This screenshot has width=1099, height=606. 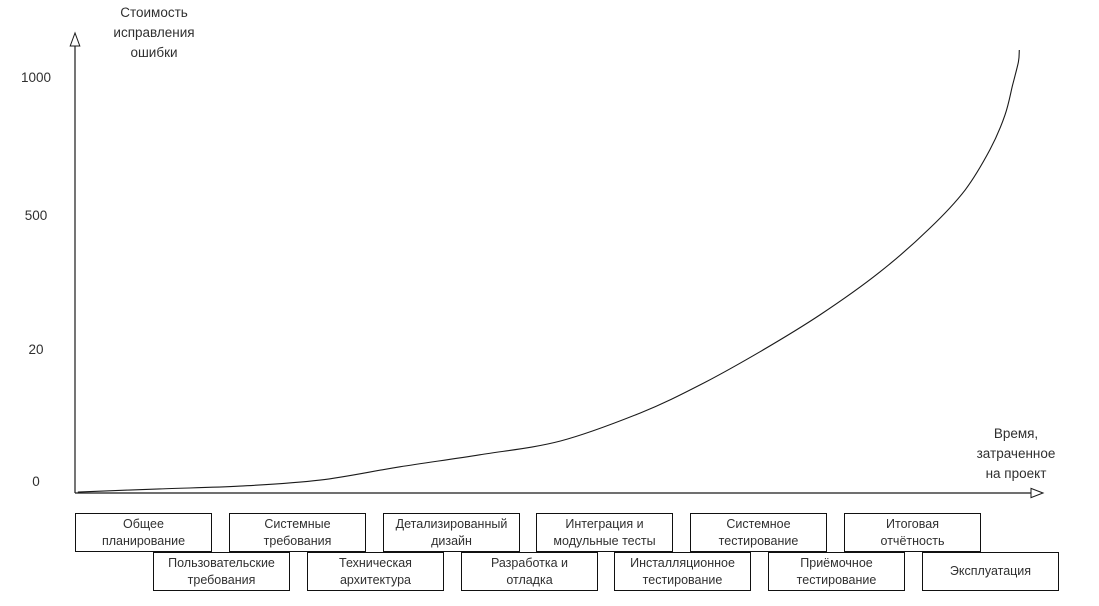 I want to click on y-axis-title-line: ошибки, so click(x=154, y=52).